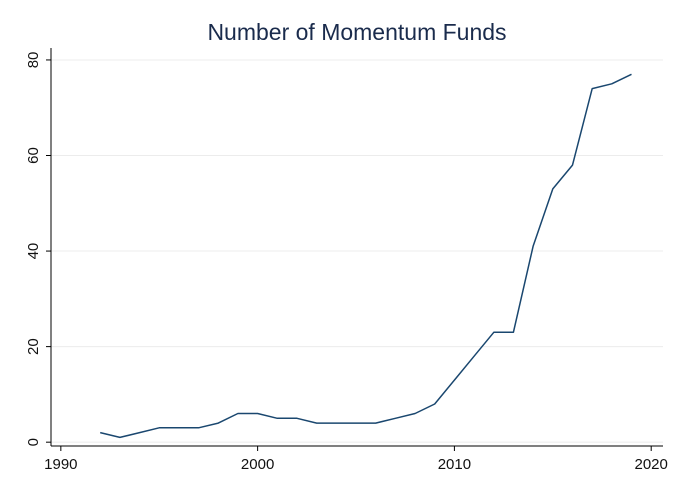 The width and height of the screenshot is (682, 501). What do you see at coordinates (33, 251) in the screenshot?
I see `y-tick-label: 40` at bounding box center [33, 251].